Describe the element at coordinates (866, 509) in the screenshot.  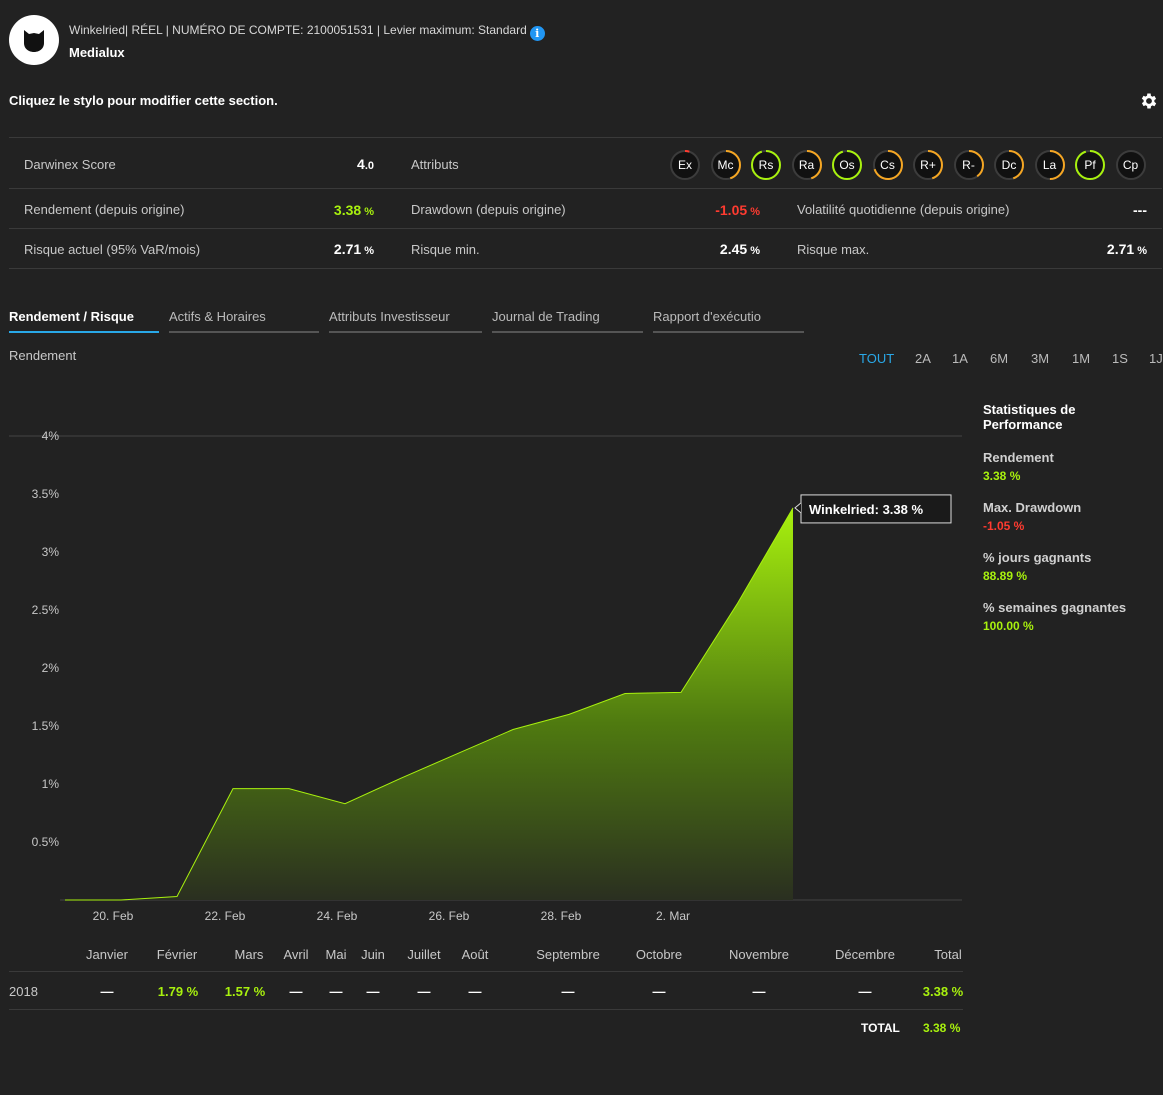
I see `tooltip-text: Winkelried: 3.38 %` at that location.